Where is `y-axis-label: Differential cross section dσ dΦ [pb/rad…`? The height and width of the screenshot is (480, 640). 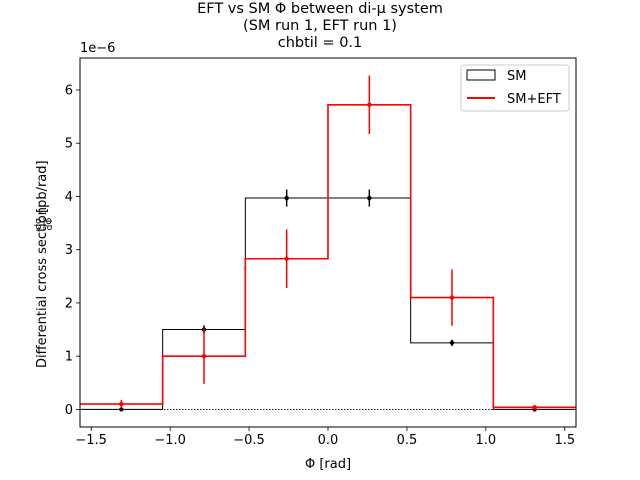
y-axis-label: Differential cross section dσ dΦ [pb/rad… is located at coordinates (44, 264).